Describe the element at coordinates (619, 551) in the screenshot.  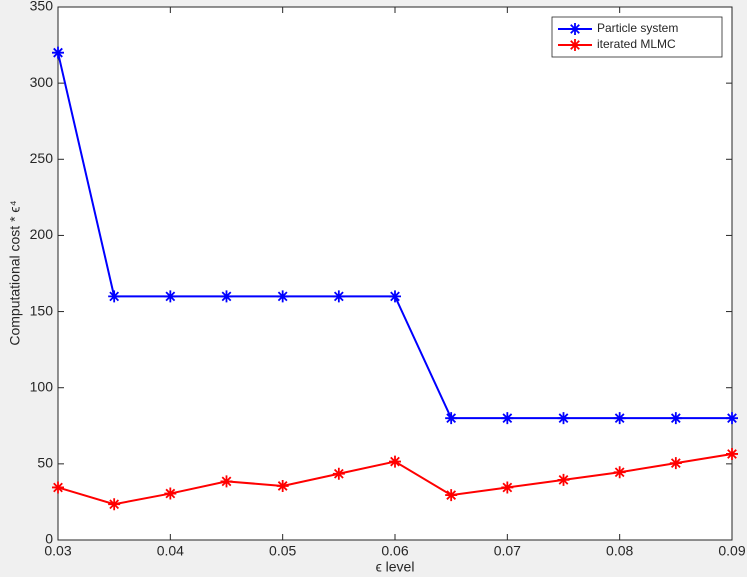
I see `x-tick-label: 0.08` at that location.